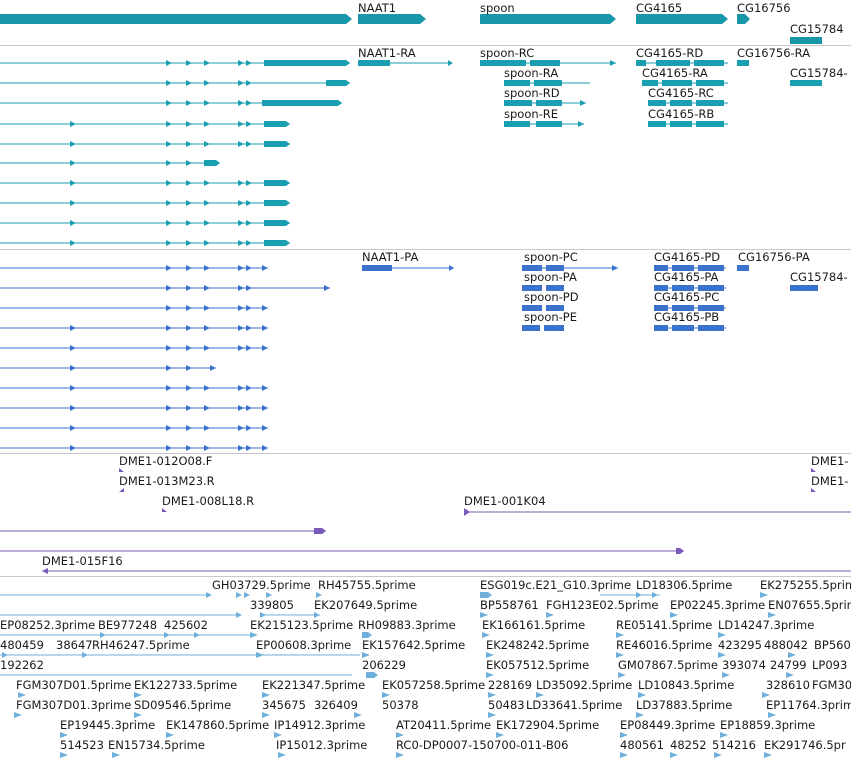 The image size is (851, 761). Describe the element at coordinates (302, 625) in the screenshot. I see `est-label: EK215123.5prime` at that location.